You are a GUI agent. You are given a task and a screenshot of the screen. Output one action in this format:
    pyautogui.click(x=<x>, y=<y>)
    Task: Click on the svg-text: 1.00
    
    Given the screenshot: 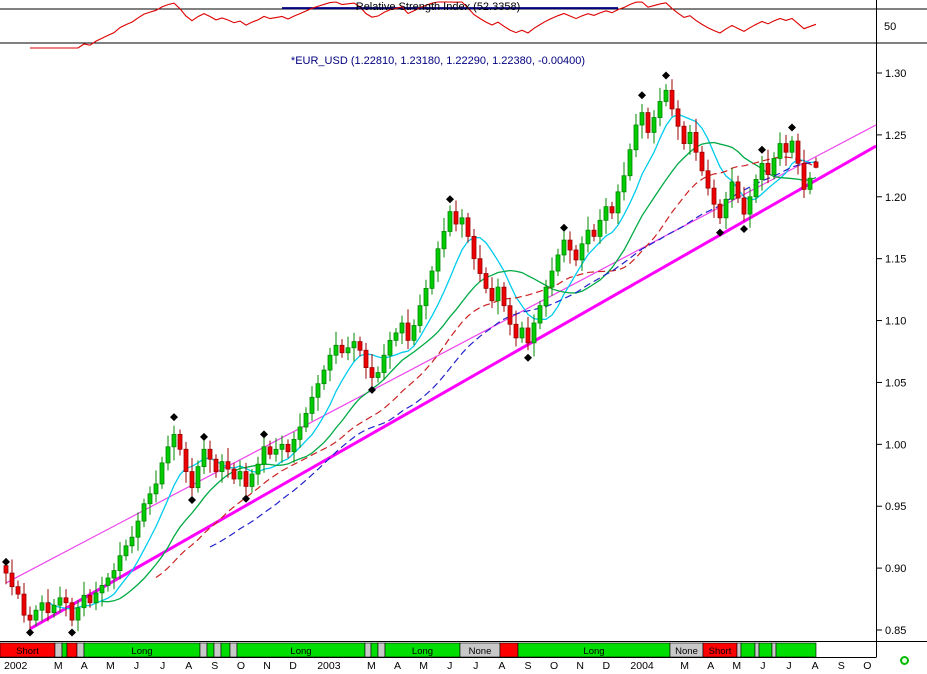 What is the action you would take?
    pyautogui.click(x=895, y=445)
    